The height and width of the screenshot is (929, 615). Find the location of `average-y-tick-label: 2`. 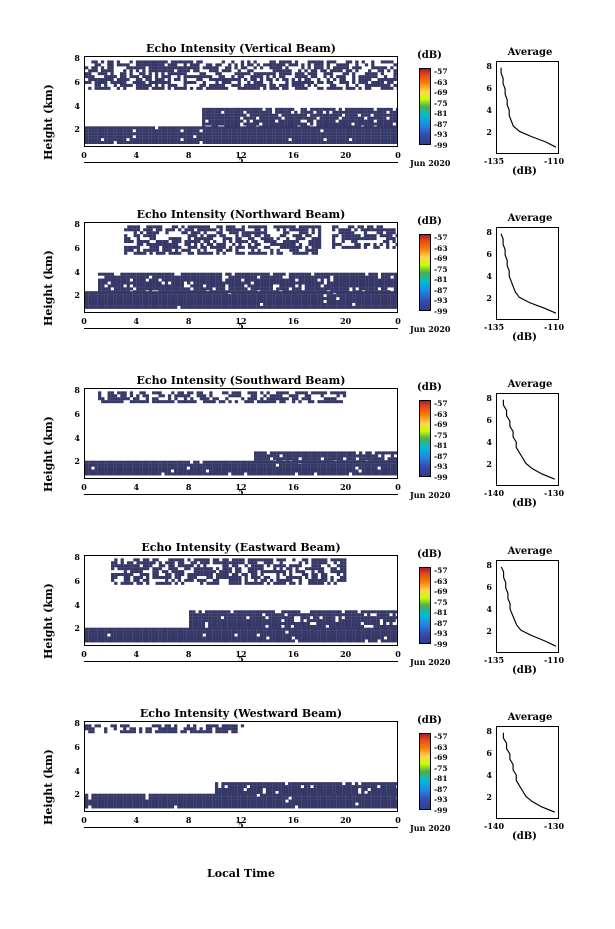

average-y-tick-label: 2 is located at coordinates (489, 464).